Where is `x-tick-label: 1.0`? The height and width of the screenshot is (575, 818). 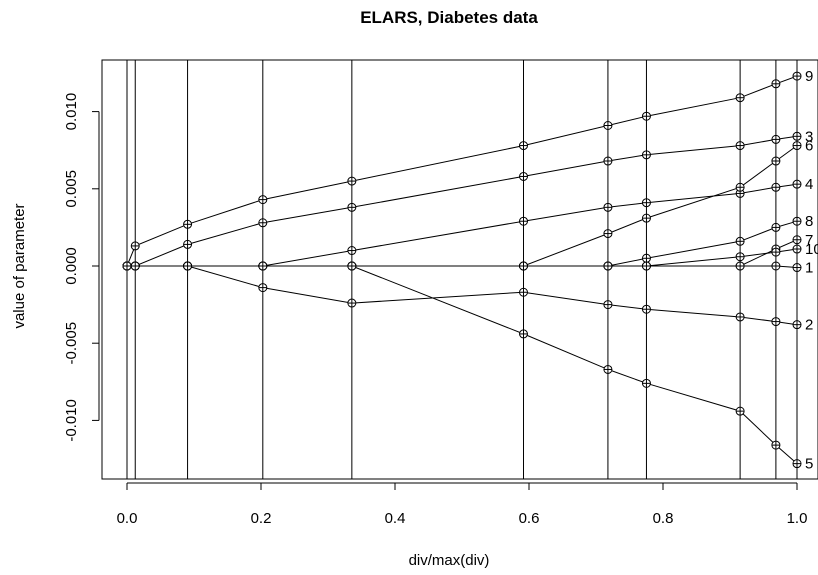
x-tick-label: 1.0 is located at coordinates (797, 518).